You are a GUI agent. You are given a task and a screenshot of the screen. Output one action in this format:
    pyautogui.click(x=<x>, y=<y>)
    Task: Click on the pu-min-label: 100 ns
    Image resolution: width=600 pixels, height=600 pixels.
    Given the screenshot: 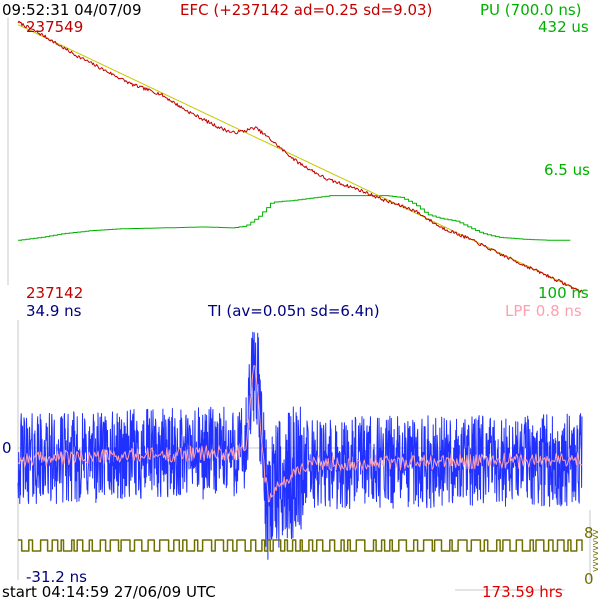 What is the action you would take?
    pyautogui.click(x=563, y=293)
    